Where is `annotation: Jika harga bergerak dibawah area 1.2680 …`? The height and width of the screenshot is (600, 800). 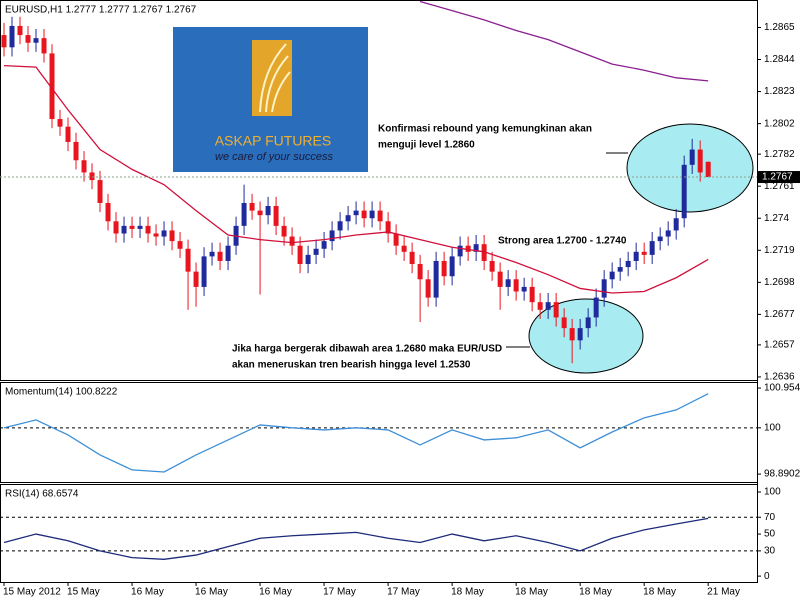
annotation: Jika harga bergerak dibawah area 1.2680 … is located at coordinates (367, 349).